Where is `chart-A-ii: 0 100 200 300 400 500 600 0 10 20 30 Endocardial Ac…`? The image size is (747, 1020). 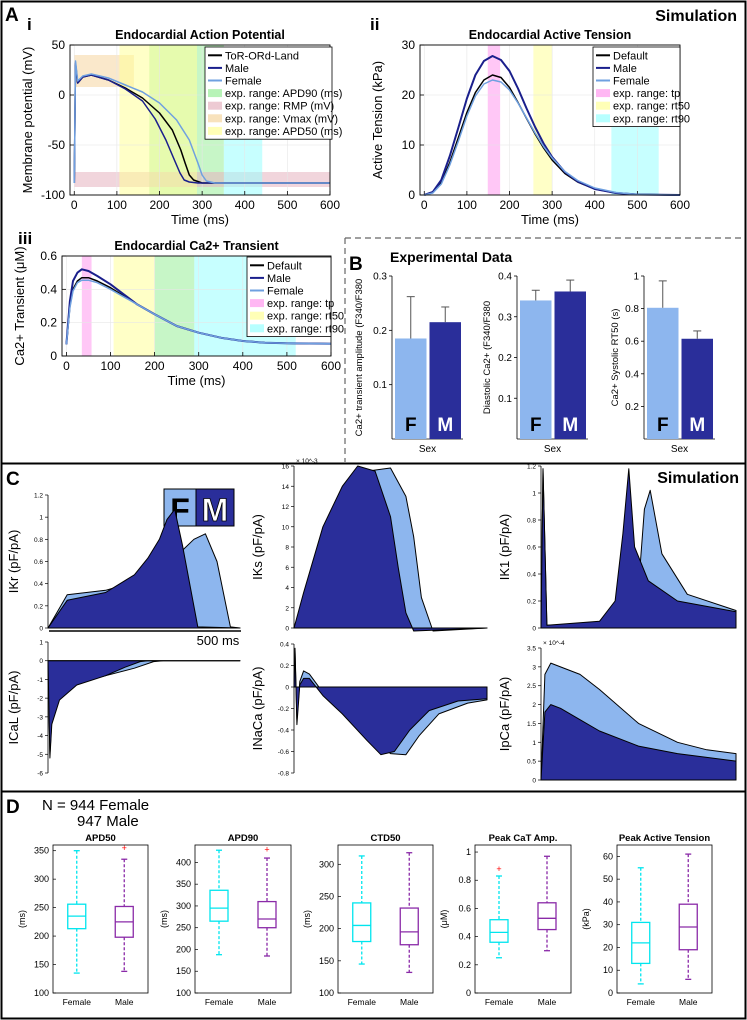
chart-A-ii: 0 100 200 300 400 500 600 0 10 20 30 Endocardial Ac… is located at coordinates (530, 127).